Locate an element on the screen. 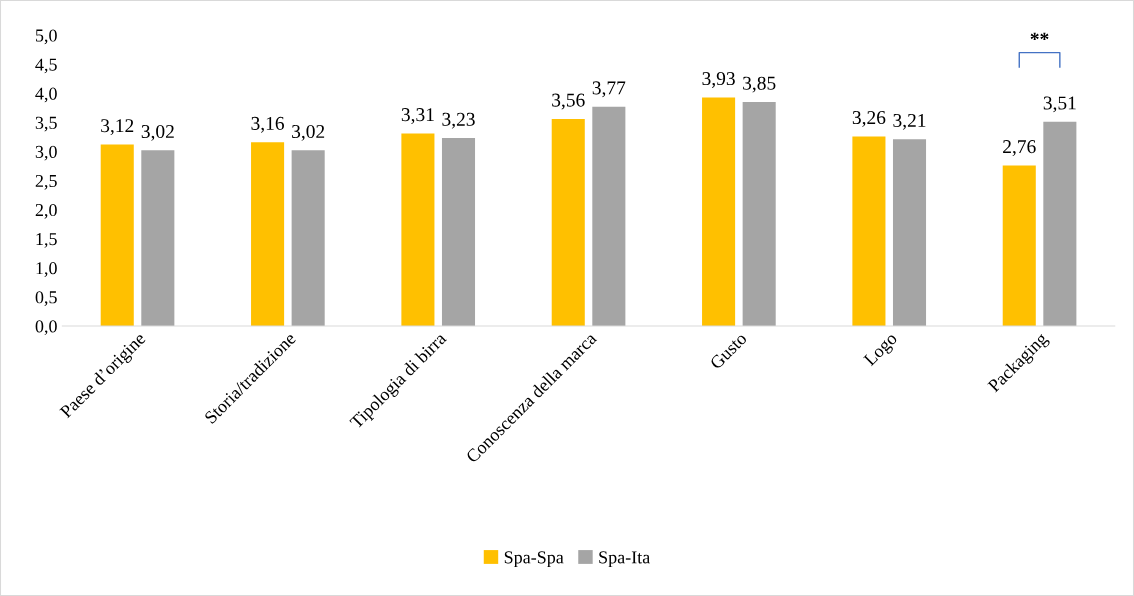  data-label: 3,21 is located at coordinates (909, 121).